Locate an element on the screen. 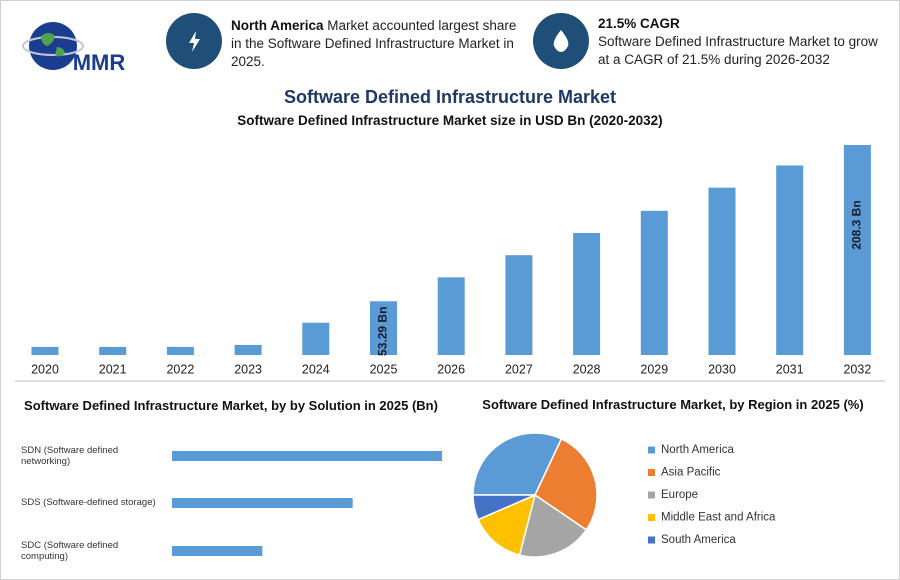 The image size is (900, 580). category-label: SDN (Software defined networking) is located at coordinates (70, 456).